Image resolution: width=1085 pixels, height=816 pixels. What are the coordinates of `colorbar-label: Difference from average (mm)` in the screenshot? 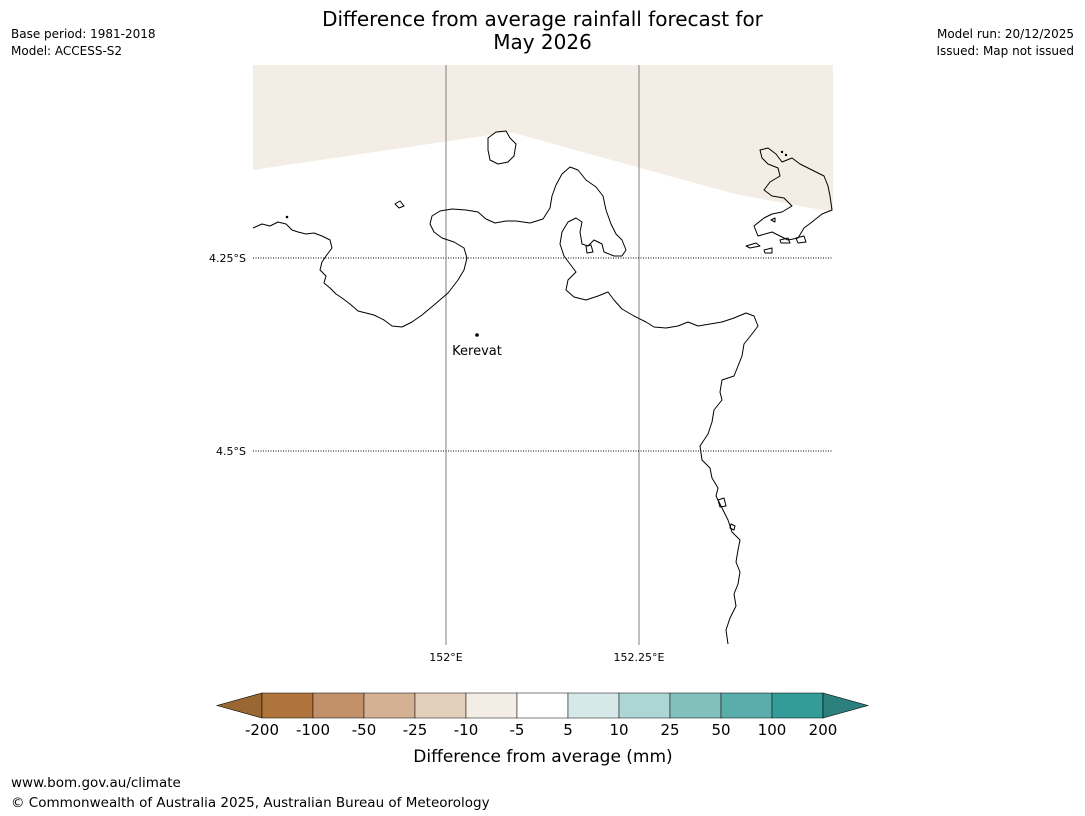 It's located at (542, 757).